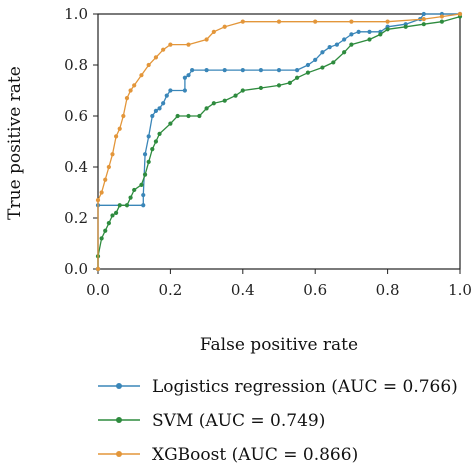  Describe the element at coordinates (238, 421) in the screenshot. I see `legend-label: SVM (AUC = 0.749)` at that location.